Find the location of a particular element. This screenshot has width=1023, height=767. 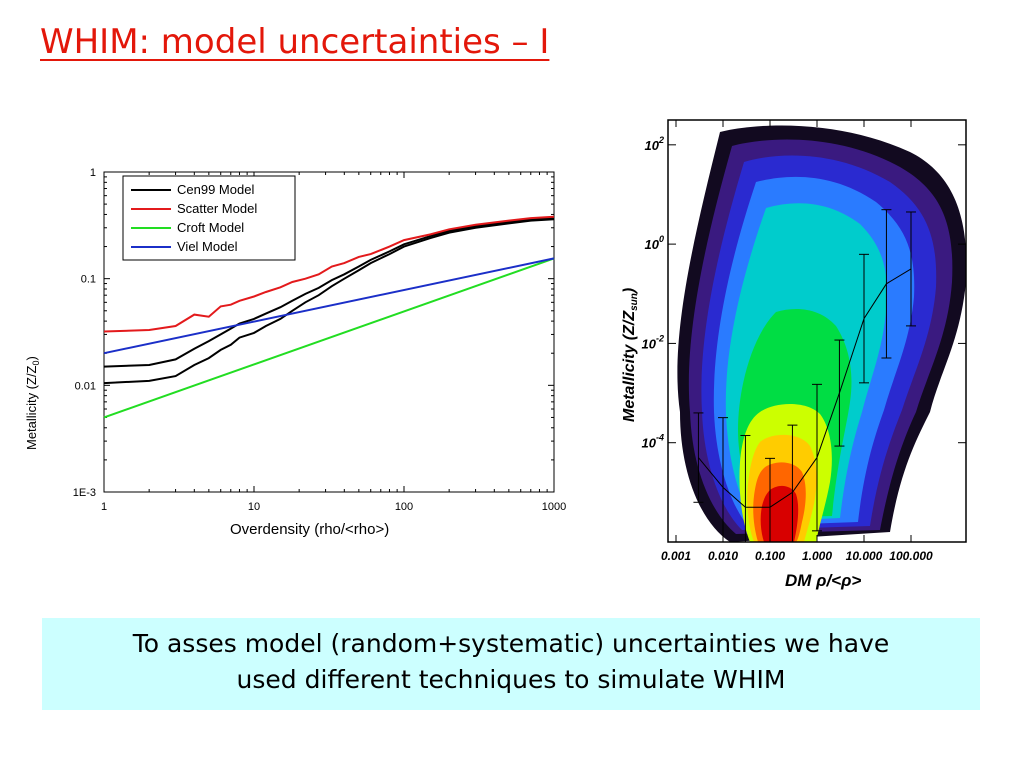

y-tick-label: 1 is located at coordinates (93, 173).